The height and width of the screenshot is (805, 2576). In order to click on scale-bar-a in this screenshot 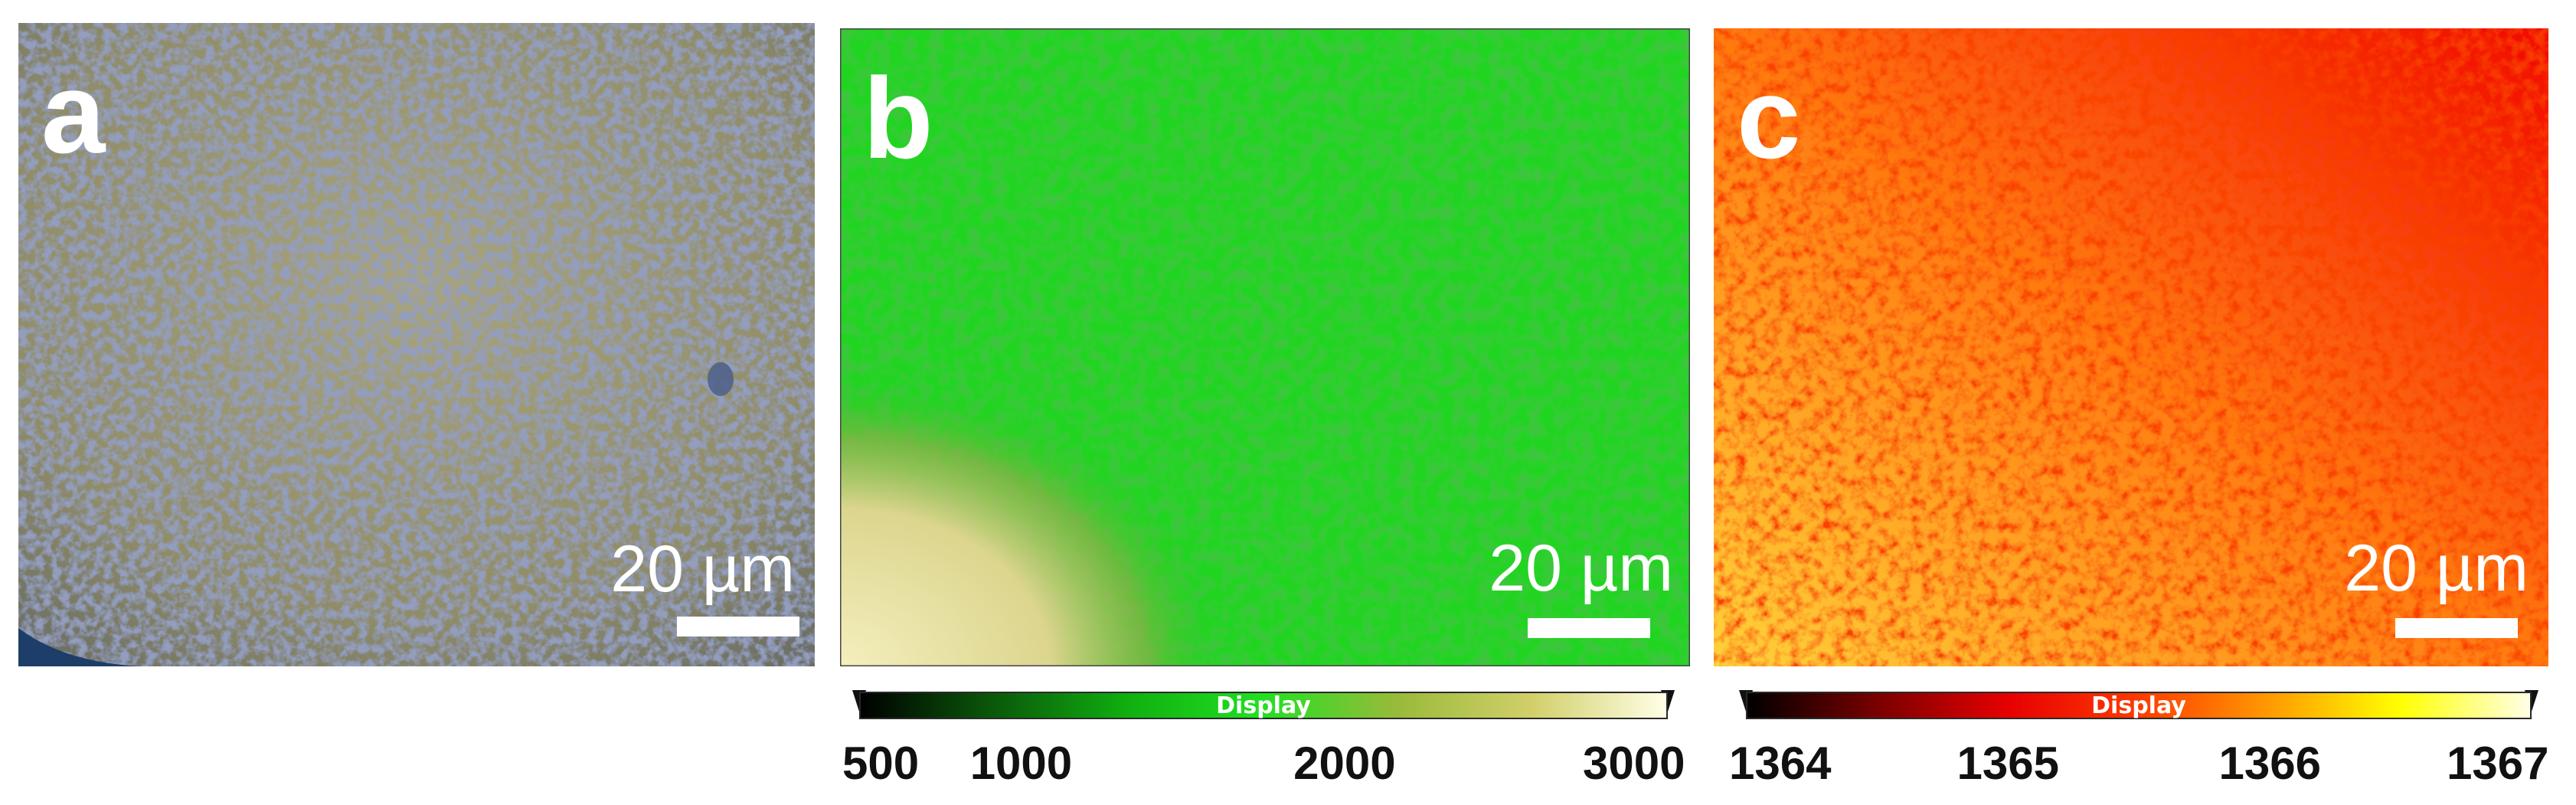, I will do `click(738, 626)`.